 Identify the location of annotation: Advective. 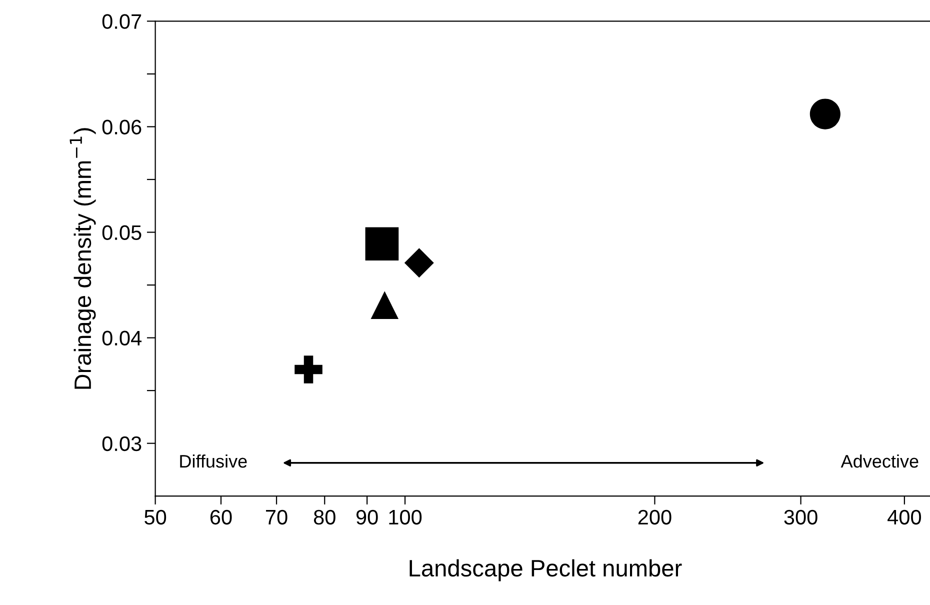
(879, 461).